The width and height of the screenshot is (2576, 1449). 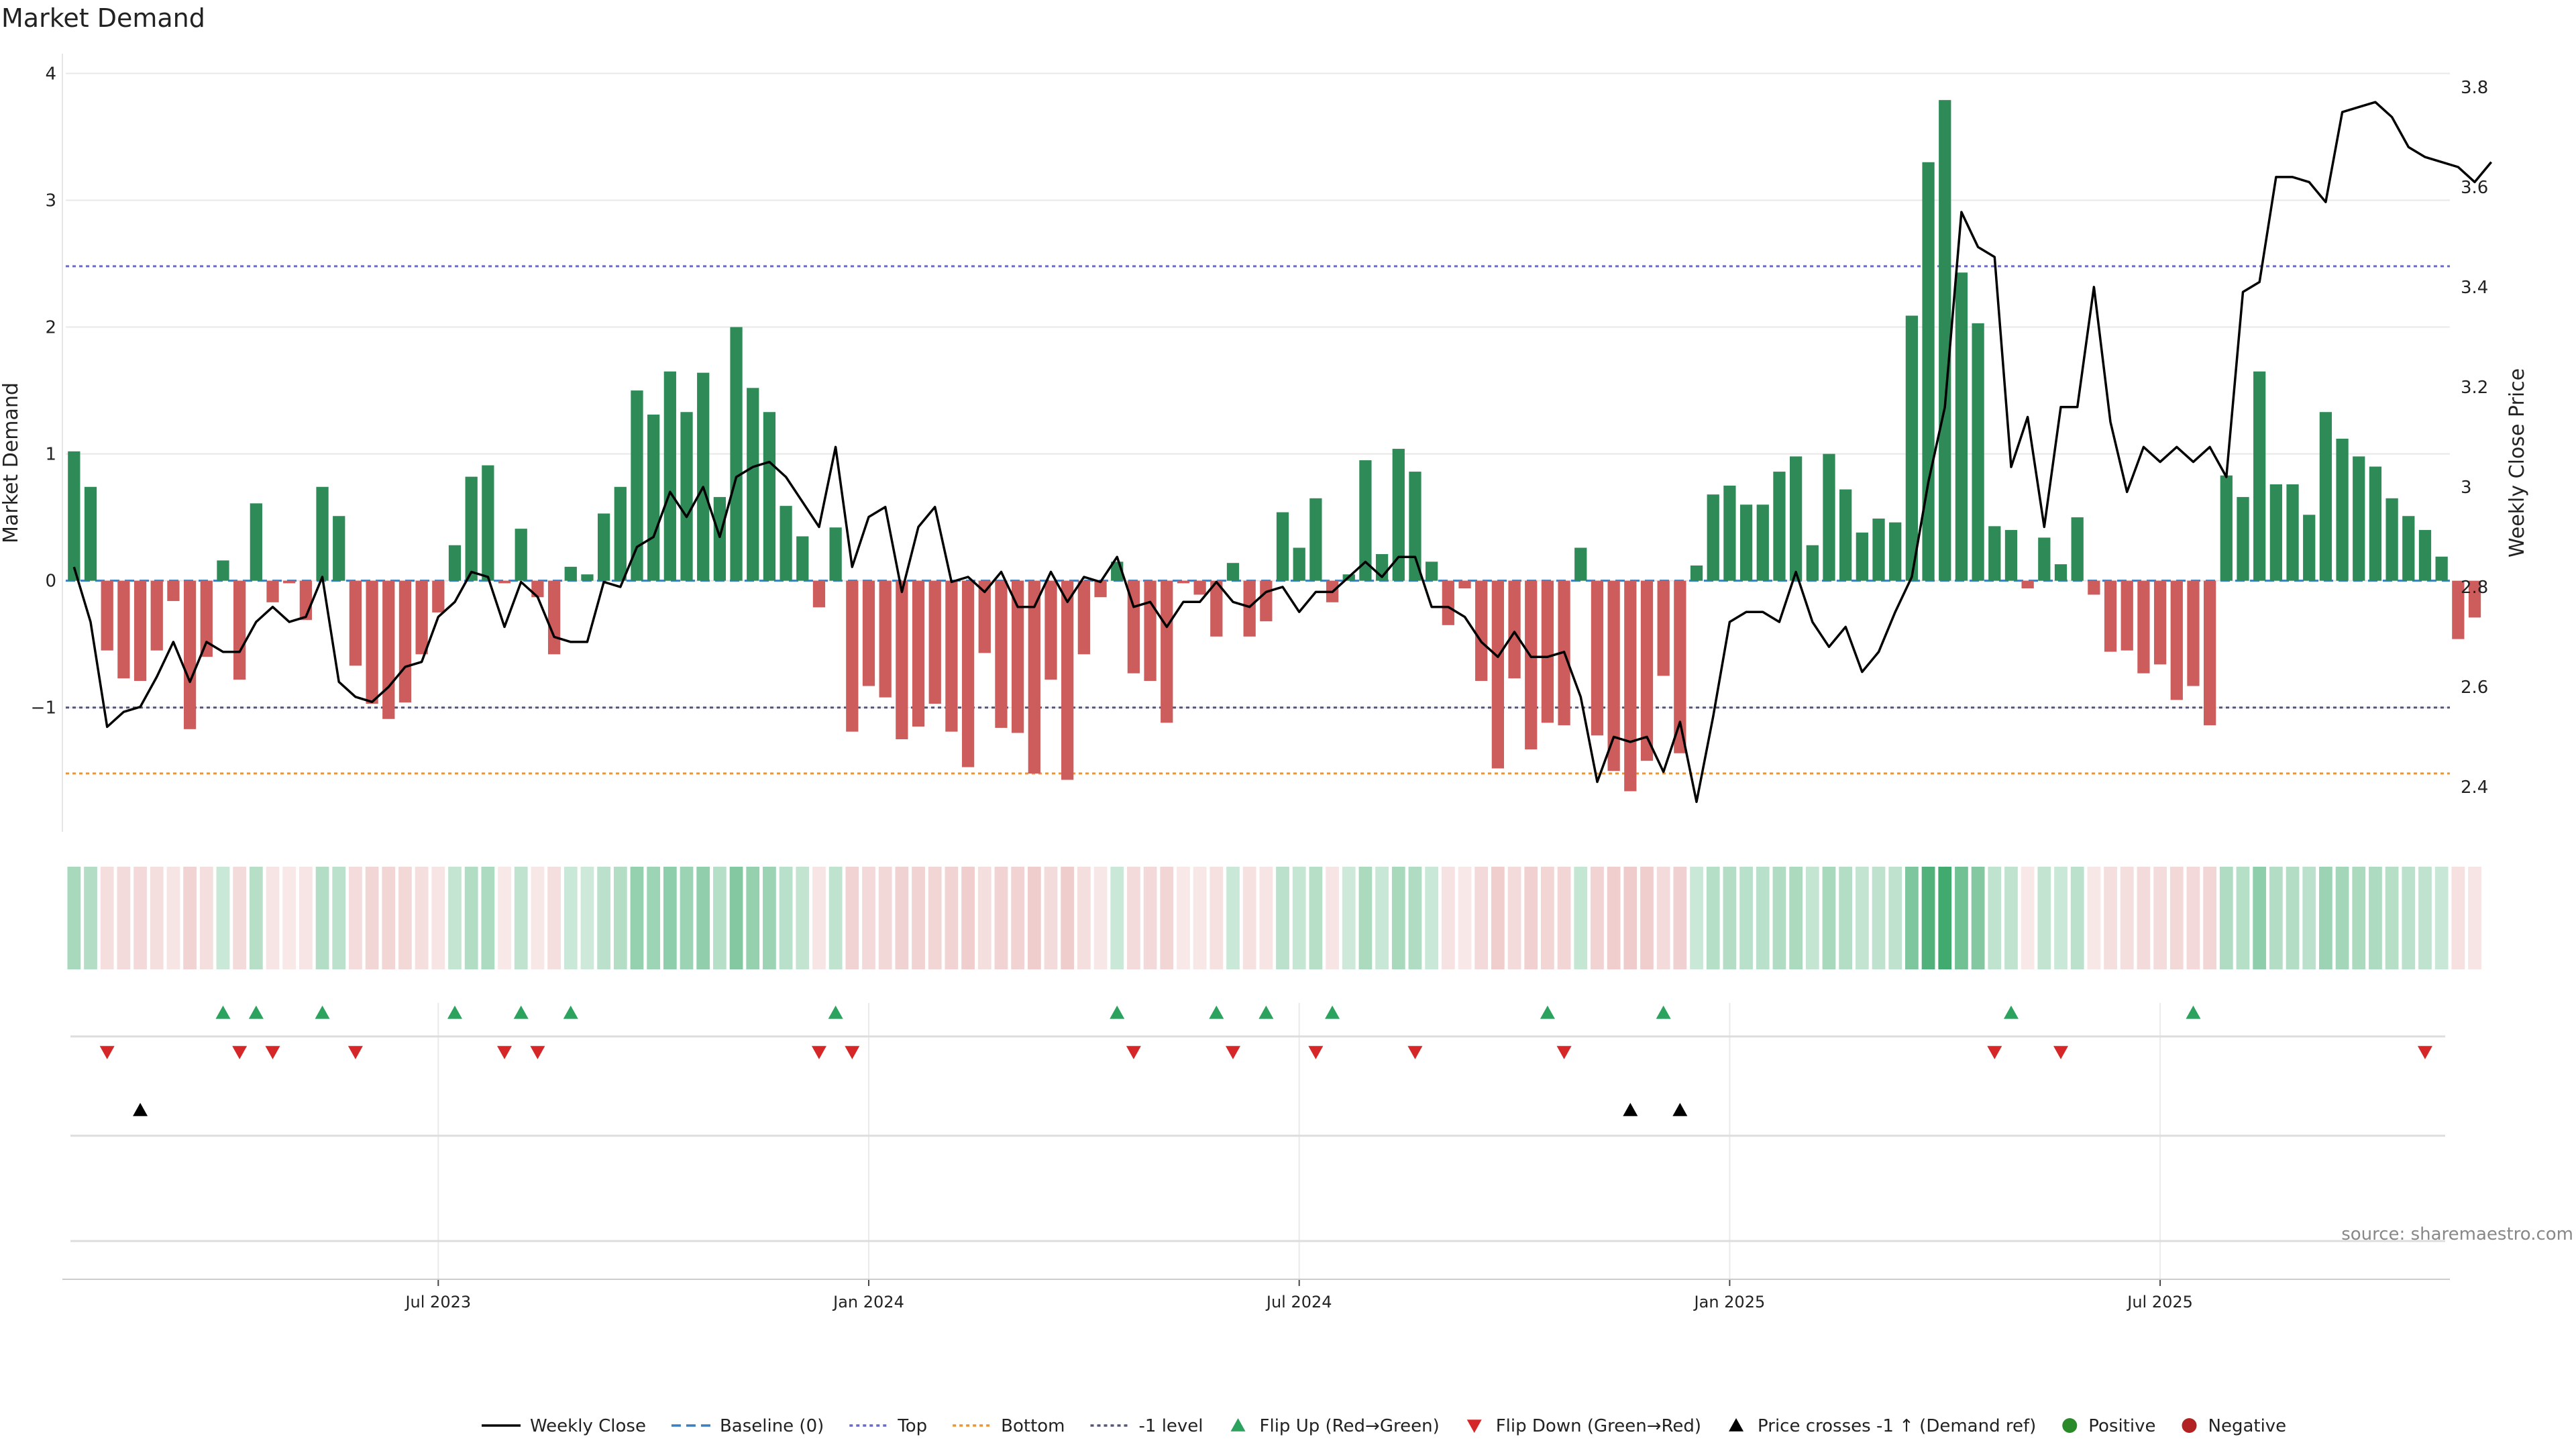 I want to click on y-left-tick-label: −1, so click(x=43, y=708).